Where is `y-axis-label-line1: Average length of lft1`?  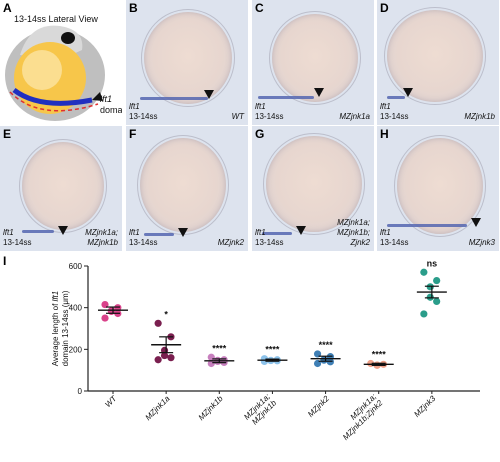 y-axis-label-line1: Average length of lft1 is located at coordinates (55, 328).